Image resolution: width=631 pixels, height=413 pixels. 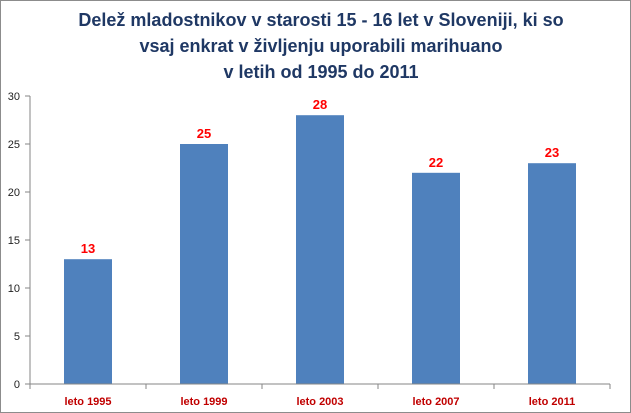 I want to click on y-tick-label: 0, so click(x=17, y=385).